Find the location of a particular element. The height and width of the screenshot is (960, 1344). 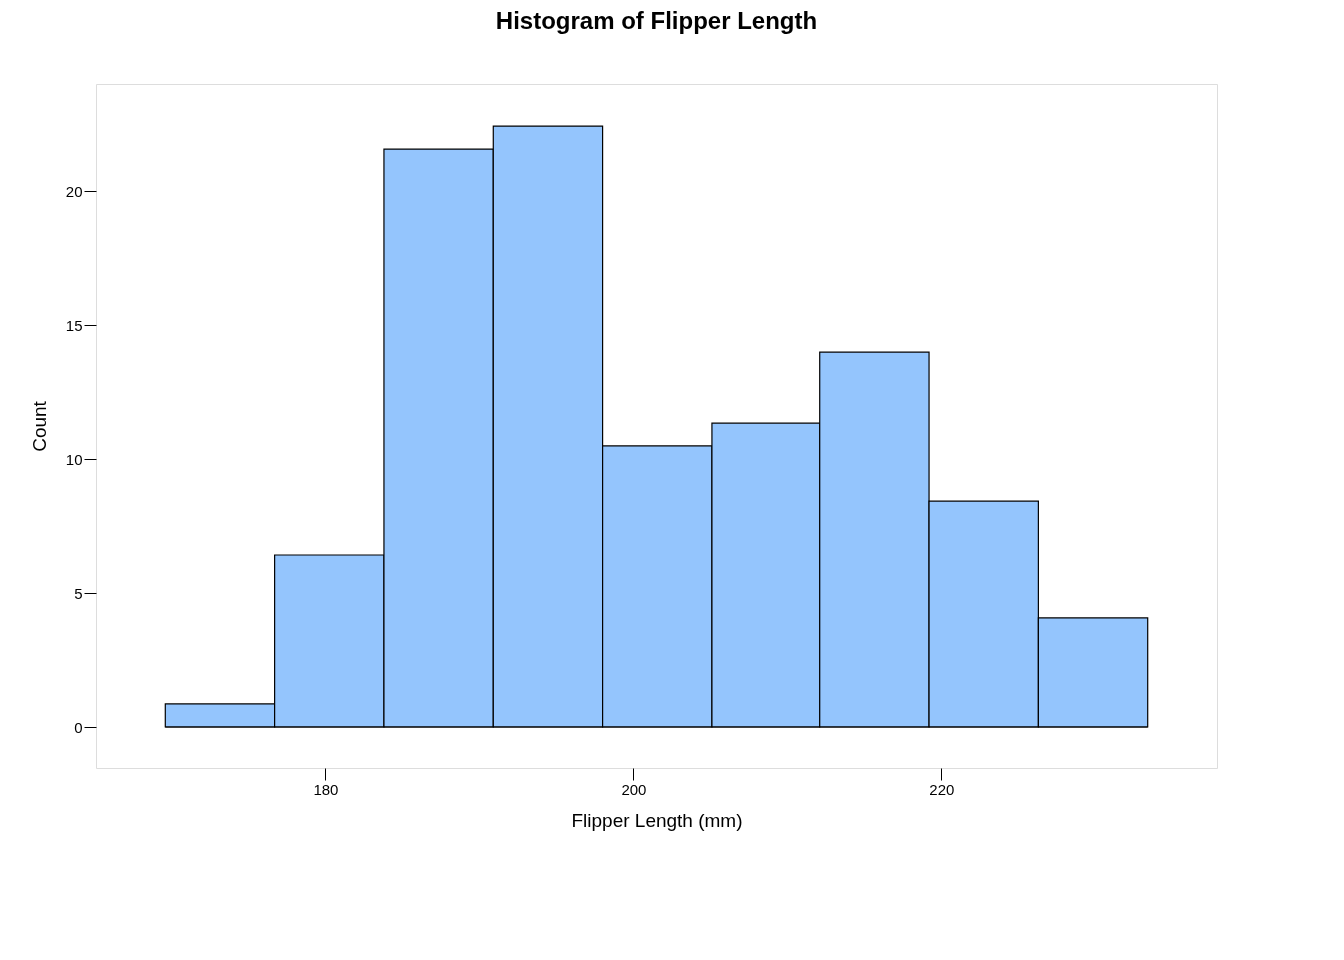

y-tick-label: 0 is located at coordinates (78, 727).